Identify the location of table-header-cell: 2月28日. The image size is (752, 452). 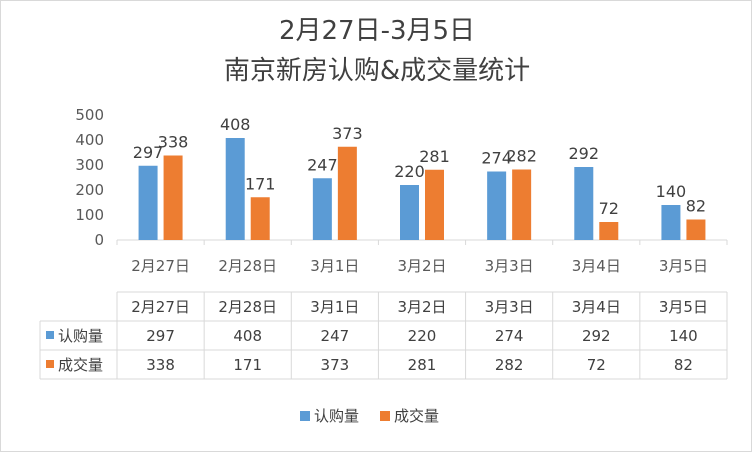
(247, 307).